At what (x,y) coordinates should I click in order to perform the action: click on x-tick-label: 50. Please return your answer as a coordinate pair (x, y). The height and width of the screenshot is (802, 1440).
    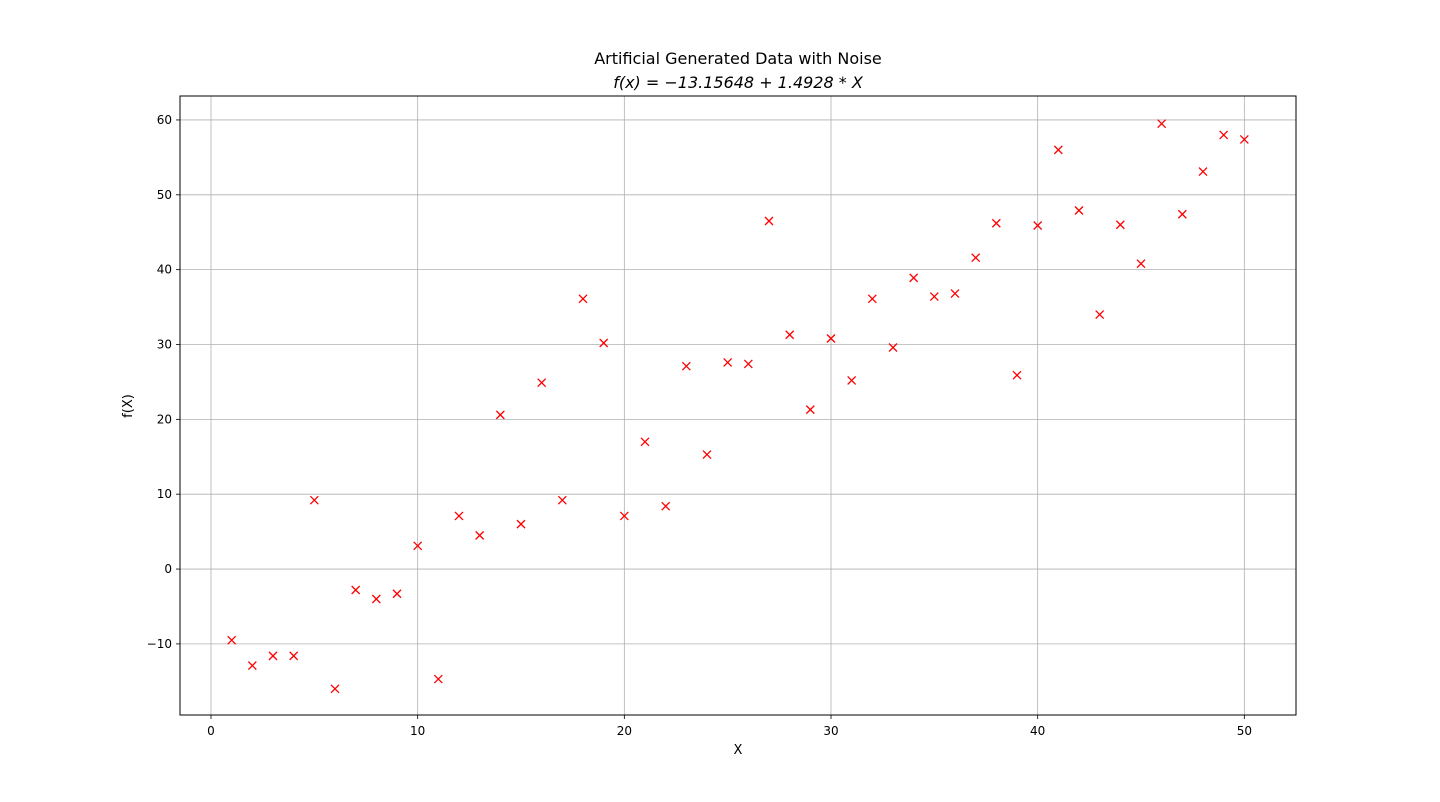
    Looking at the image, I should click on (1244, 731).